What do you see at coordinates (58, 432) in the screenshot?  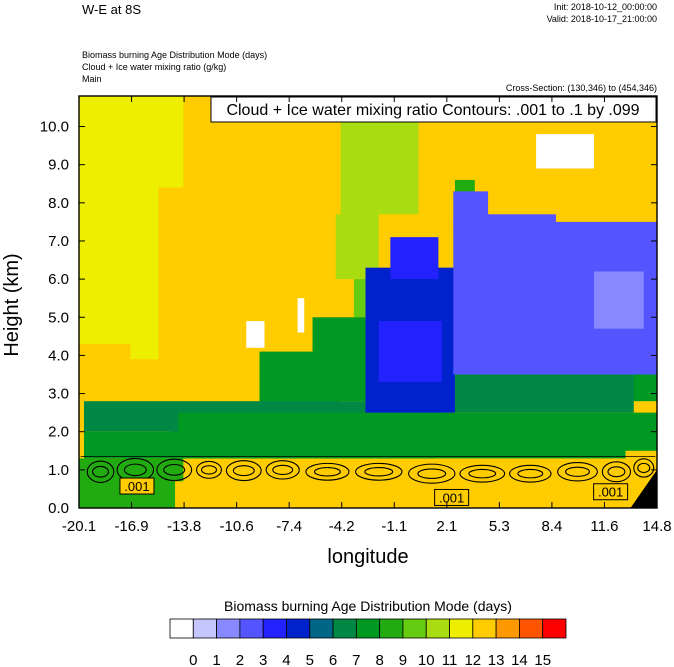 I see `y-tick-label: 2.0` at bounding box center [58, 432].